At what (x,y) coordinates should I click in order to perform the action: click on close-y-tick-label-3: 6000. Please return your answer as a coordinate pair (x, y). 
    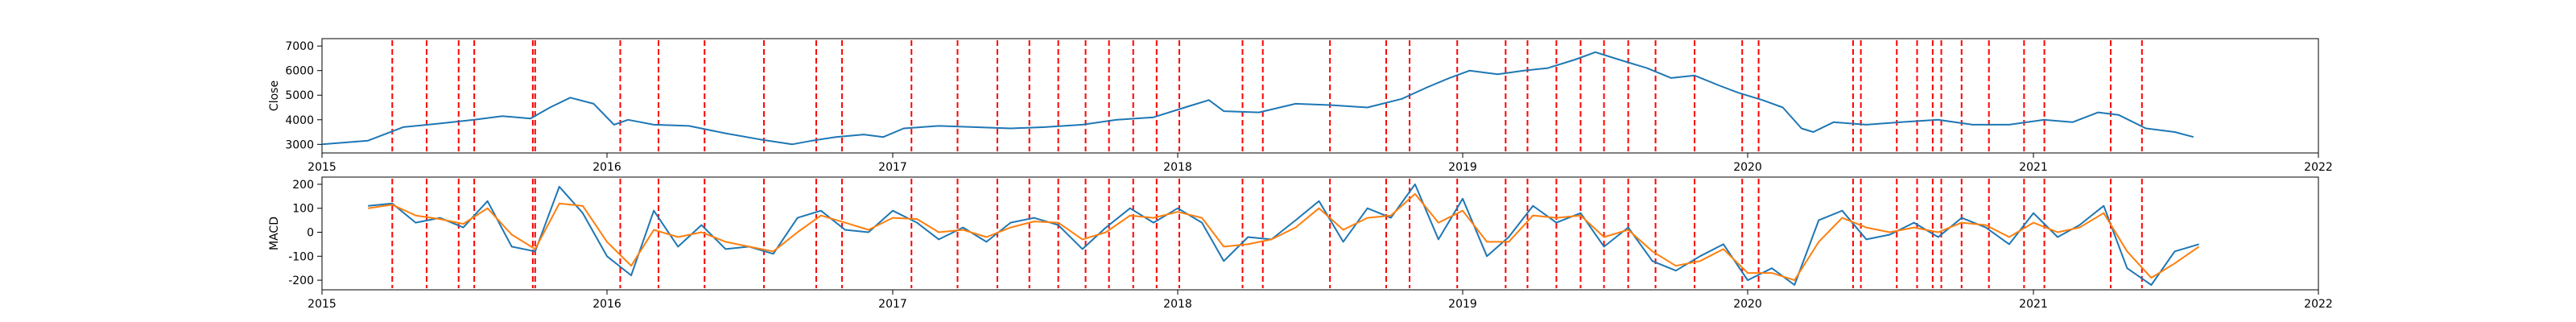
    Looking at the image, I should click on (299, 71).